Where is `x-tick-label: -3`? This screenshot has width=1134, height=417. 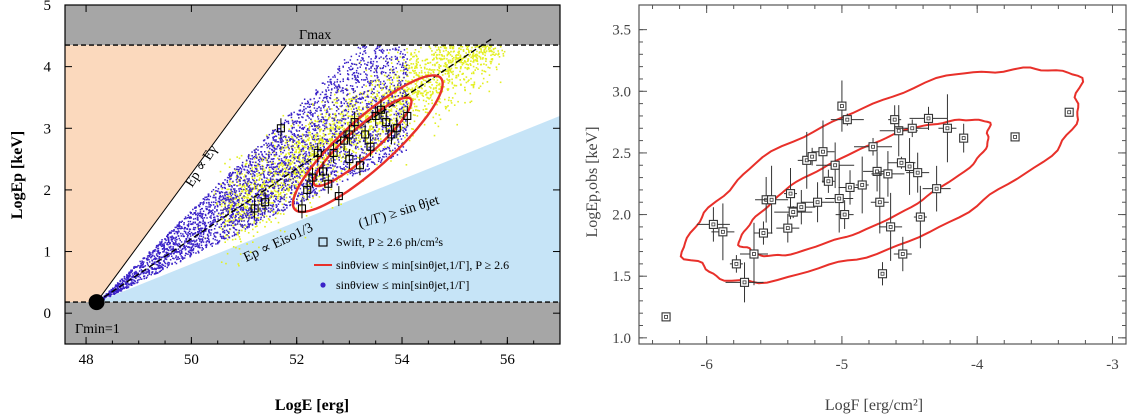
x-tick-label: -3 is located at coordinates (1112, 365).